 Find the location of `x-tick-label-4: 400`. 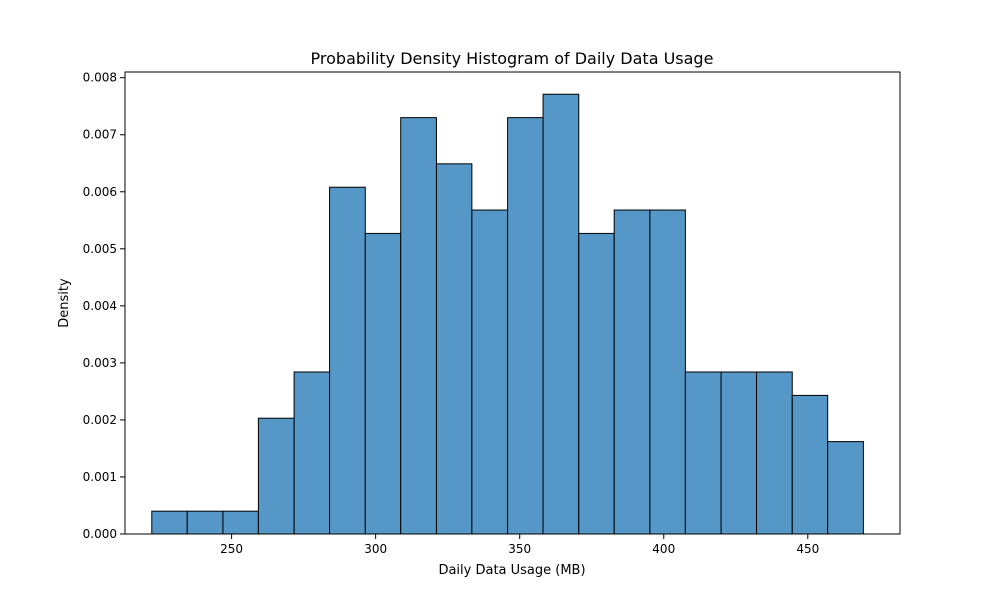

x-tick-label-4: 400 is located at coordinates (663, 549).